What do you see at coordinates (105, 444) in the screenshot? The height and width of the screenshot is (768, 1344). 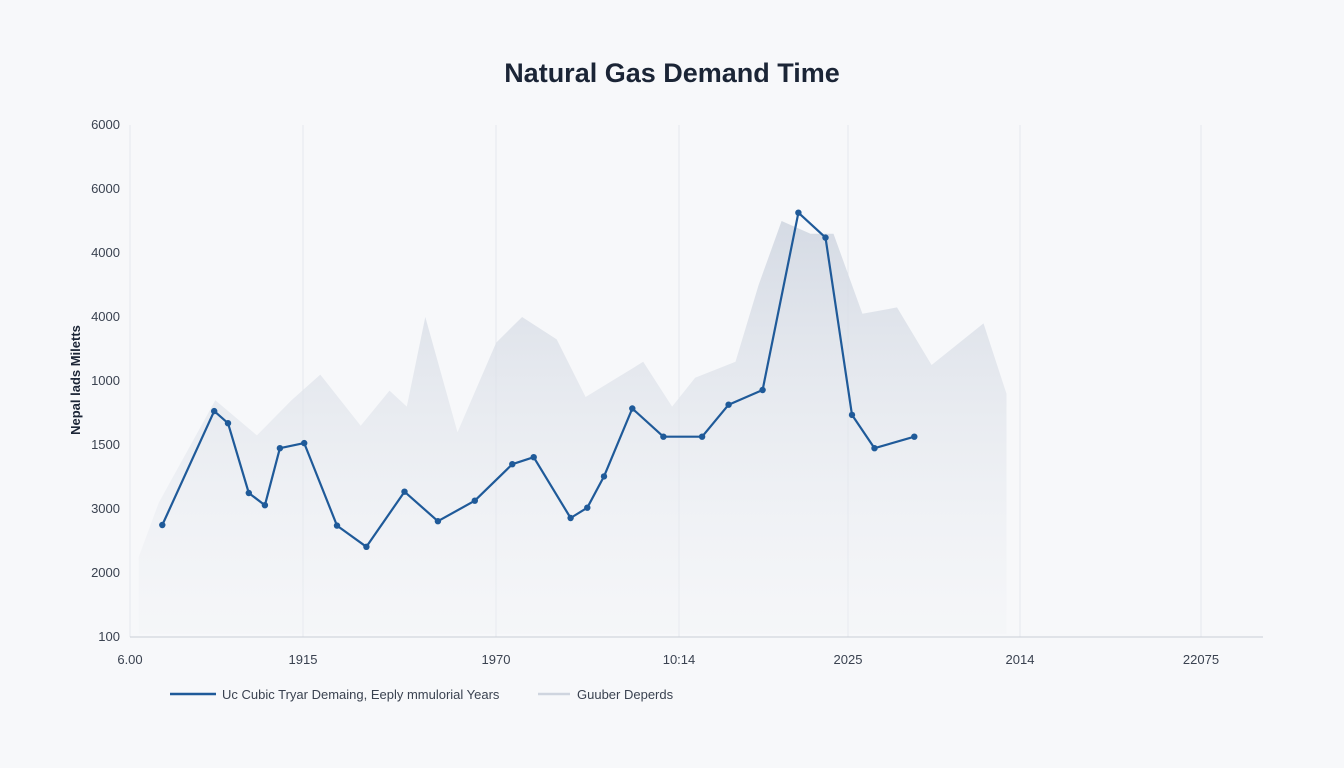 I see `y-tick-label: 1500` at bounding box center [105, 444].